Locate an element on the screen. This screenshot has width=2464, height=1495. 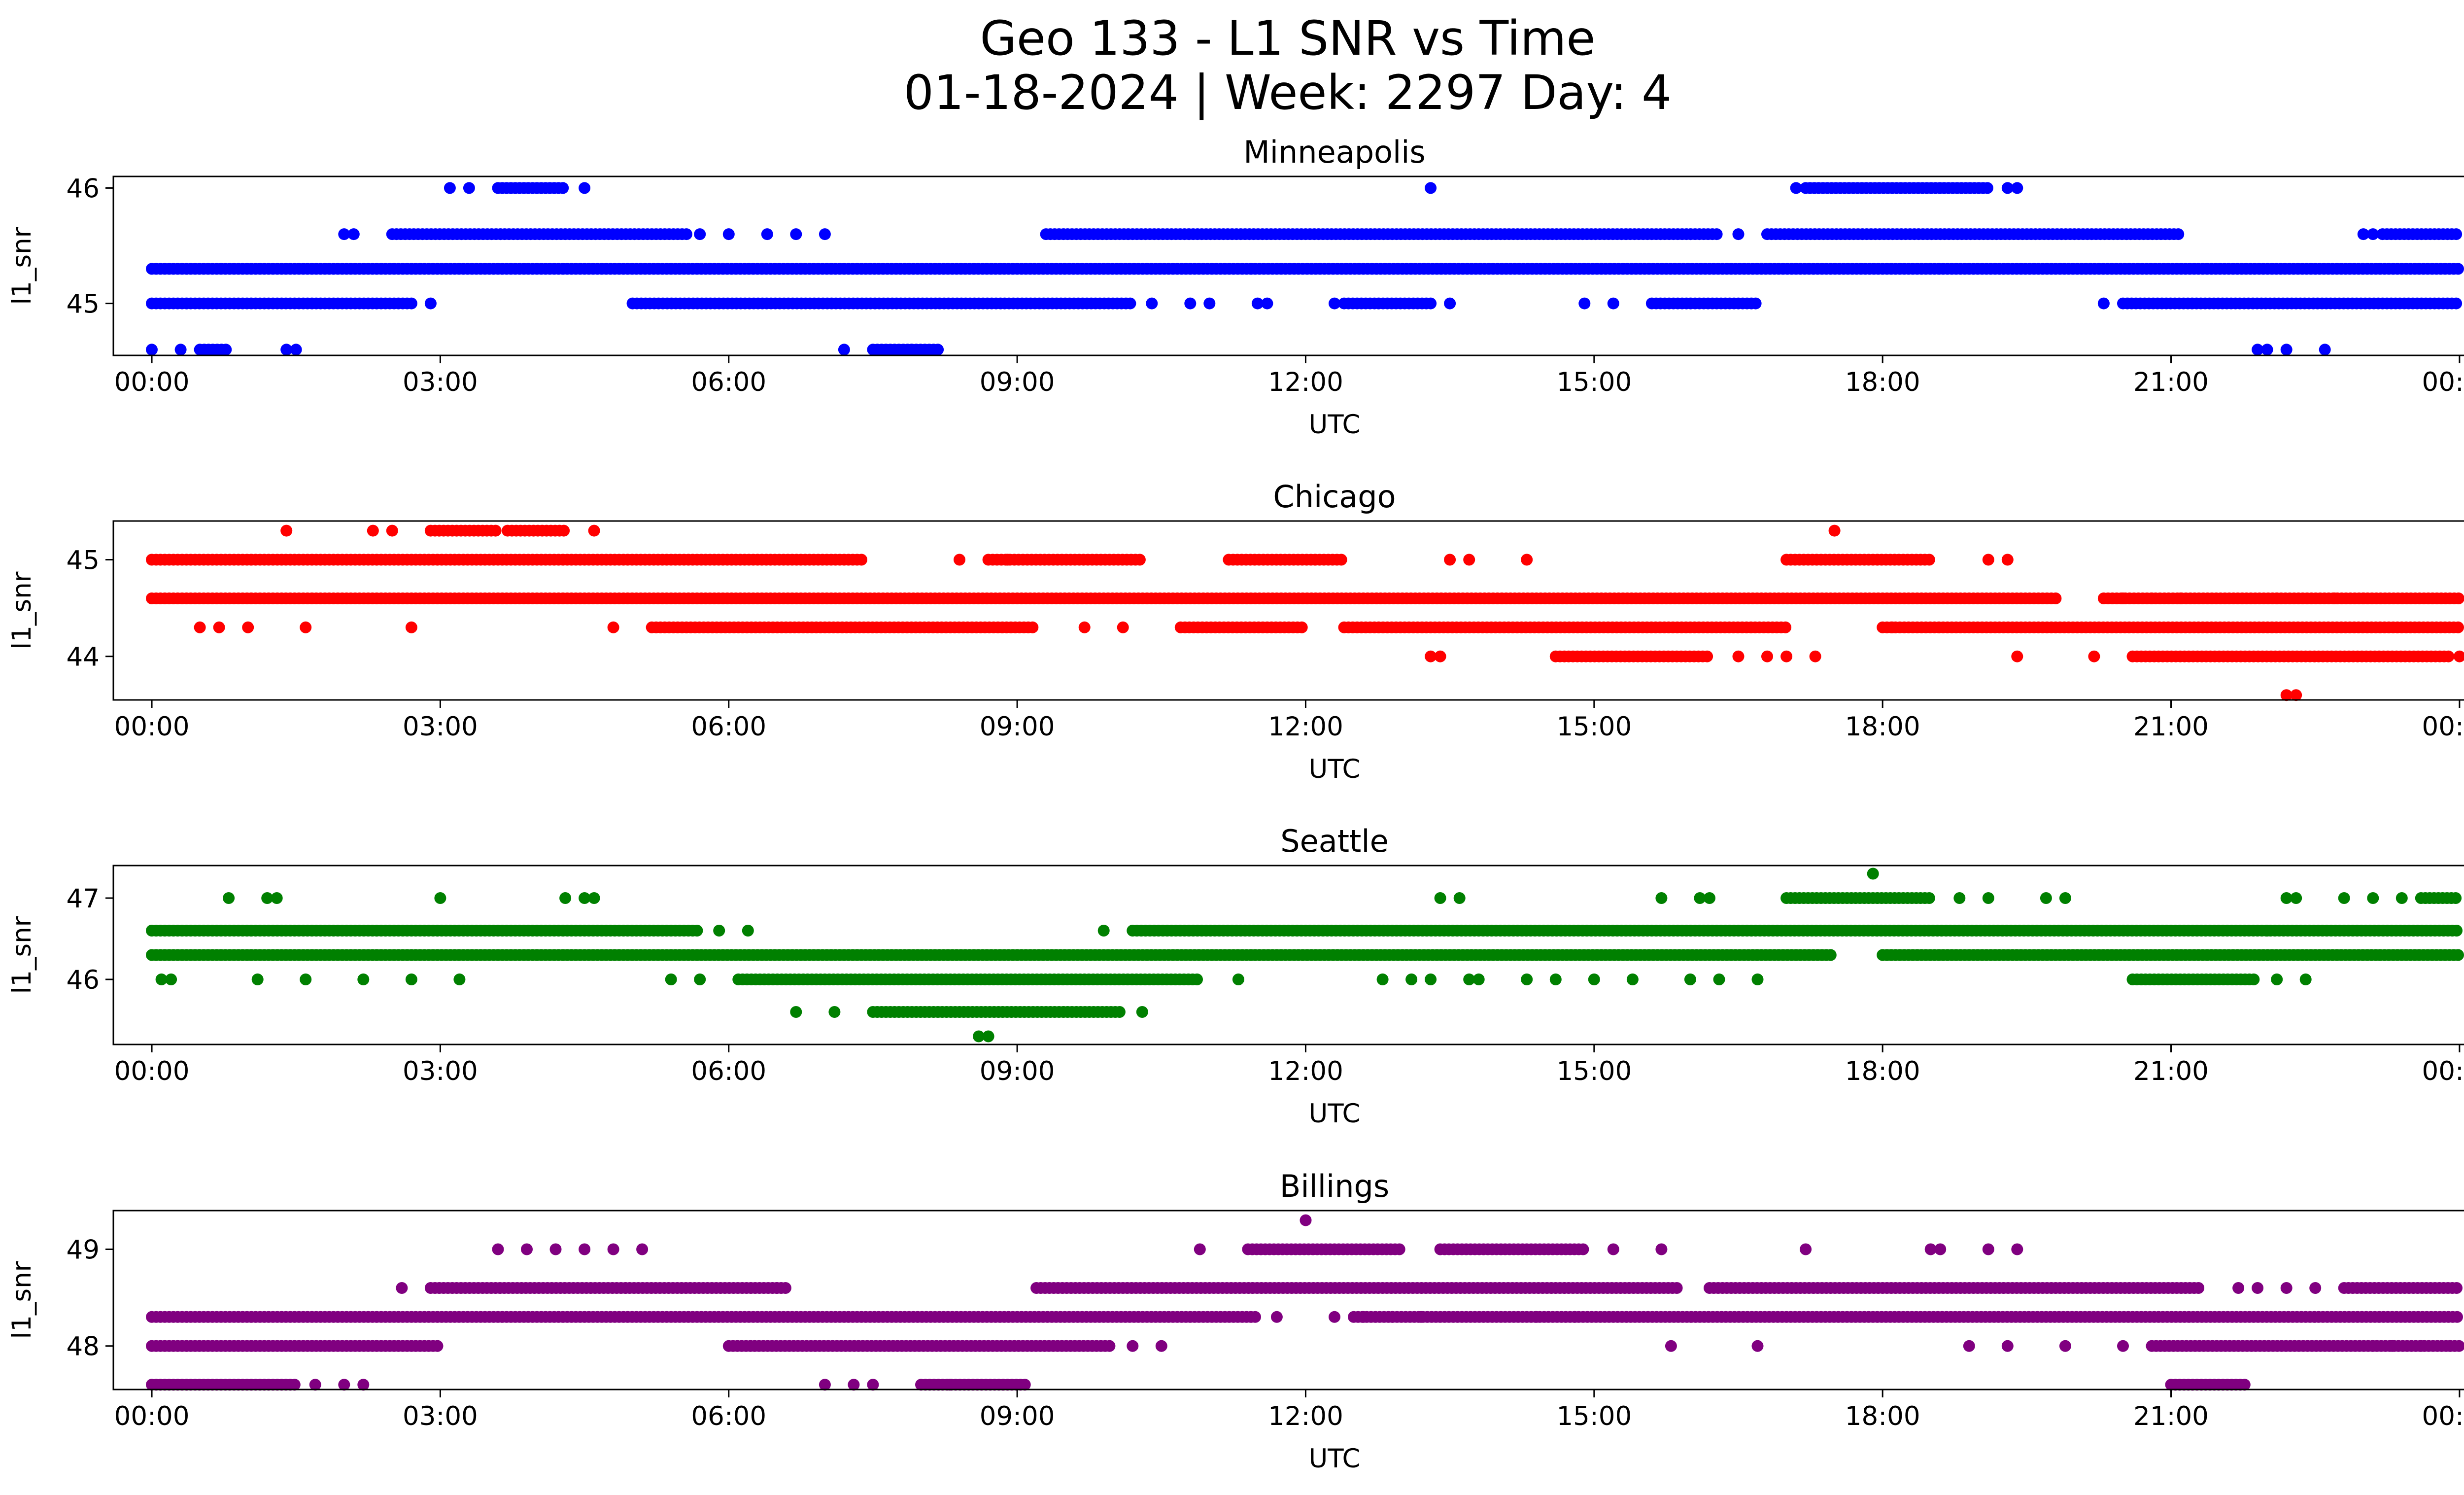
x-tick-label: 12:00 is located at coordinates (1305, 382).